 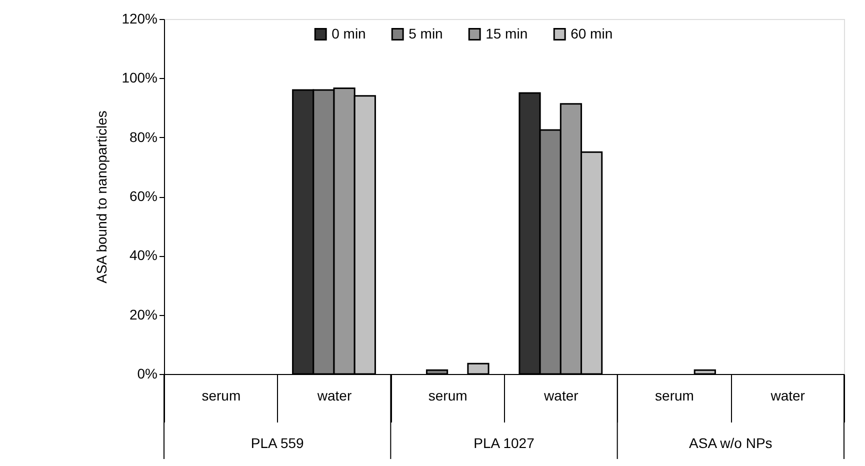 I want to click on legend-label: 0 min, so click(x=349, y=33).